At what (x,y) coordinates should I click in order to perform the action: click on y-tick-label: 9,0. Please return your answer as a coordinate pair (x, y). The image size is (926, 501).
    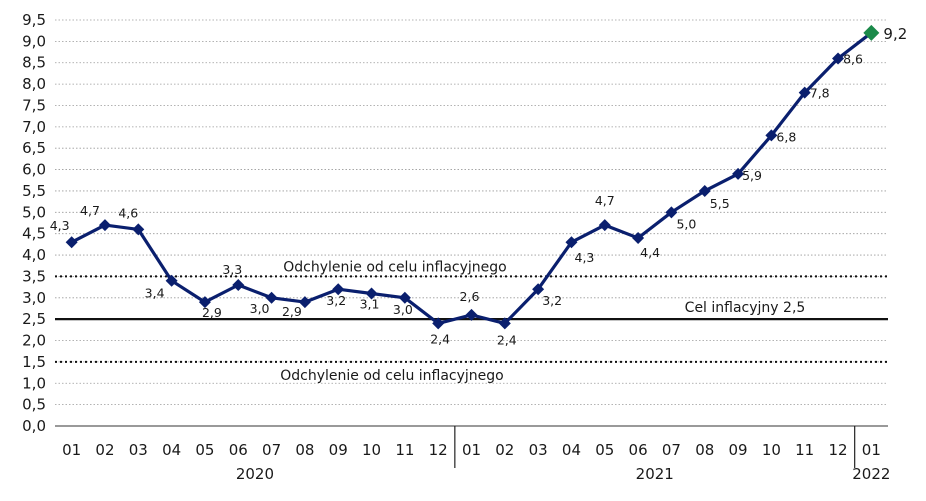
    Looking at the image, I should click on (34, 41).